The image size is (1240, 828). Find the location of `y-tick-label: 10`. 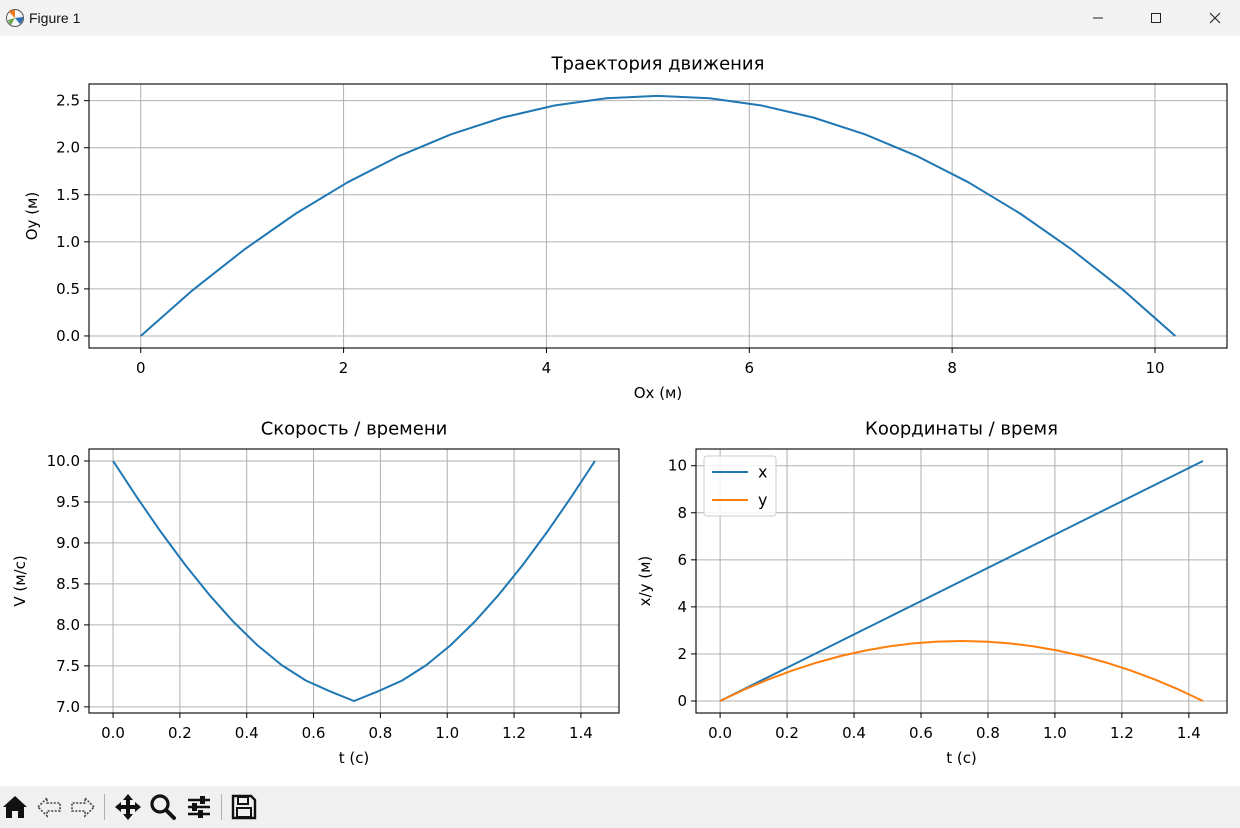

y-tick-label: 10 is located at coordinates (677, 466).